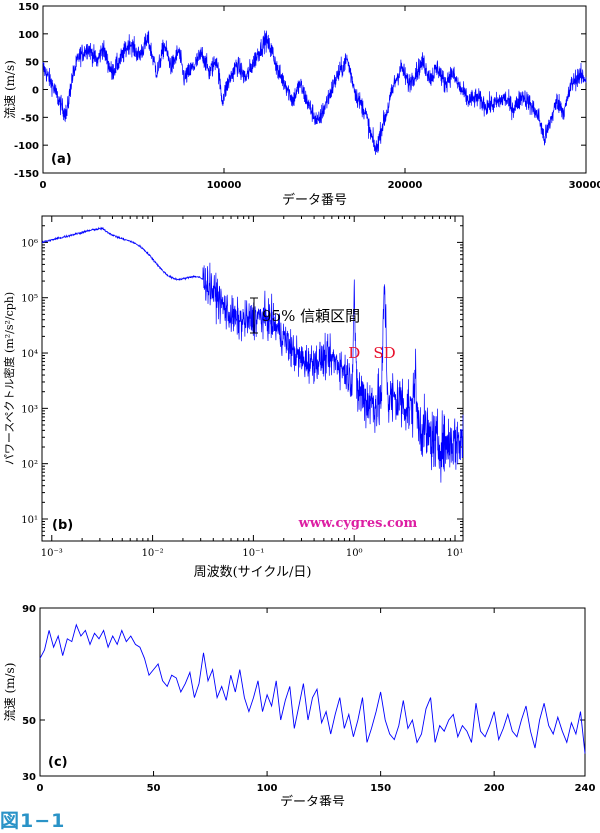  What do you see at coordinates (585, 788) in the screenshot?
I see `xtick-label-c: 240` at bounding box center [585, 788].